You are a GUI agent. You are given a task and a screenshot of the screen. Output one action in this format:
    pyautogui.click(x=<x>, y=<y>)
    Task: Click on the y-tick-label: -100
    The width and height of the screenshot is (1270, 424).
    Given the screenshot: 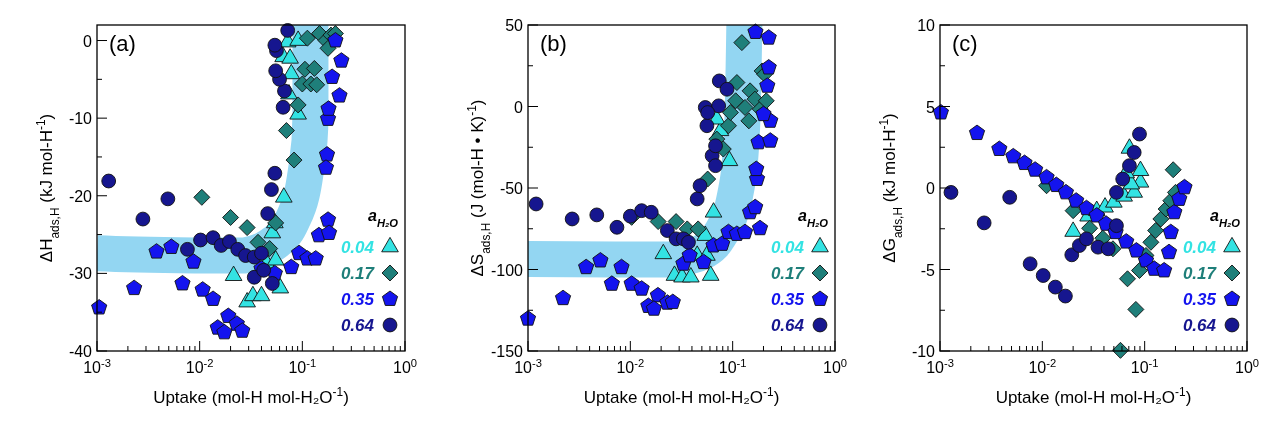 What is the action you would take?
    pyautogui.click(x=507, y=270)
    